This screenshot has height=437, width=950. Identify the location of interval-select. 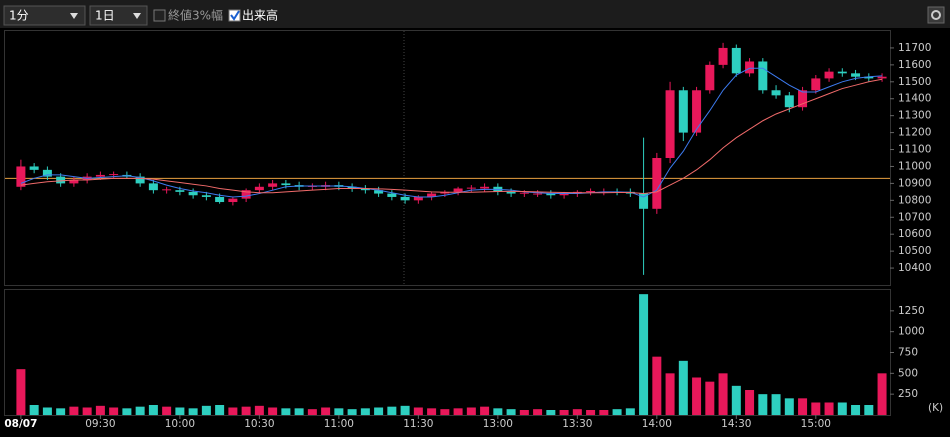
(44, 15).